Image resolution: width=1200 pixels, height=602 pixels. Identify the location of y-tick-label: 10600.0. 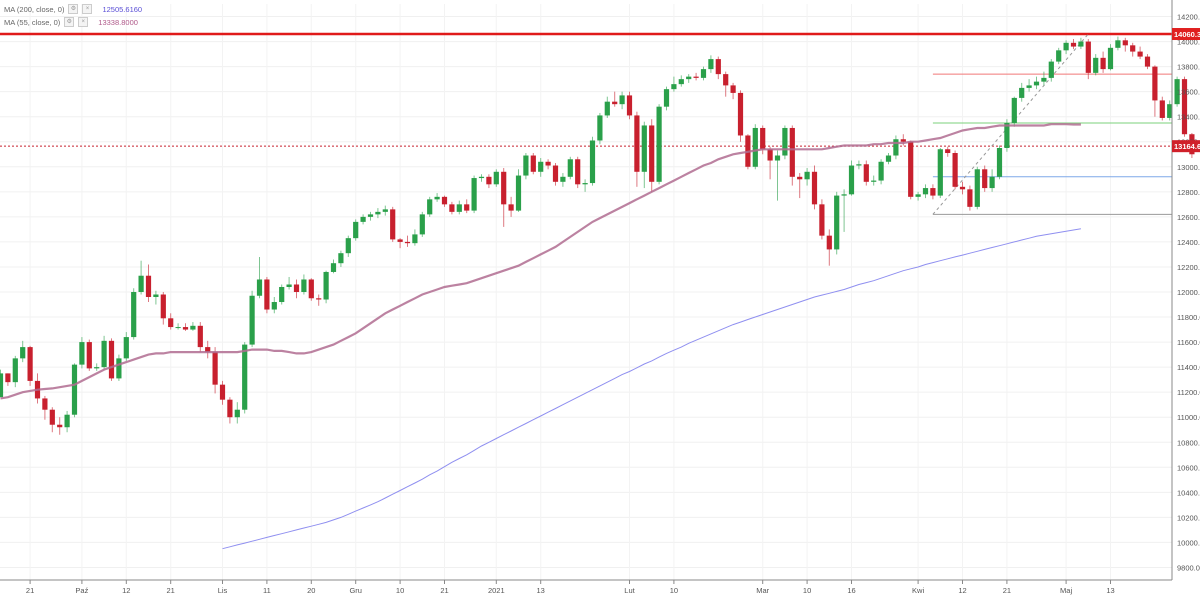
(1188, 467).